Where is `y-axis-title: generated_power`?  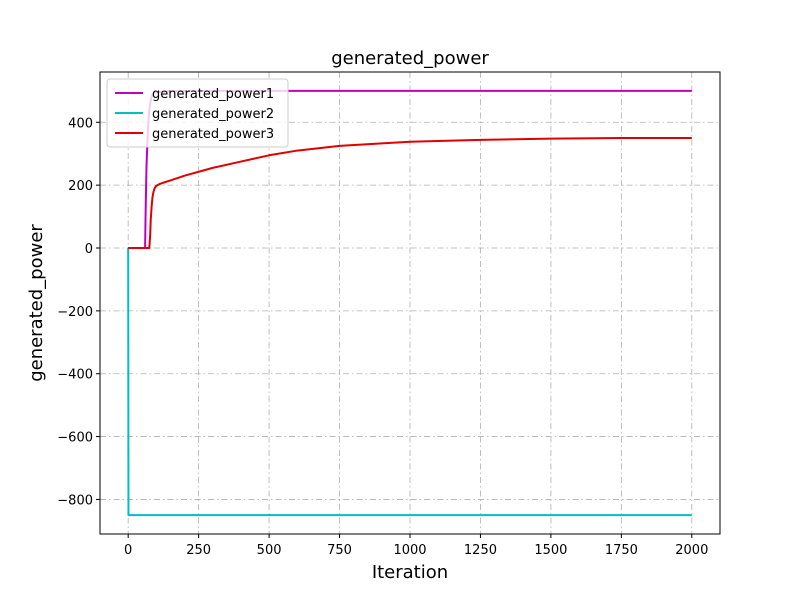
y-axis-title: generated_power is located at coordinates (36, 303).